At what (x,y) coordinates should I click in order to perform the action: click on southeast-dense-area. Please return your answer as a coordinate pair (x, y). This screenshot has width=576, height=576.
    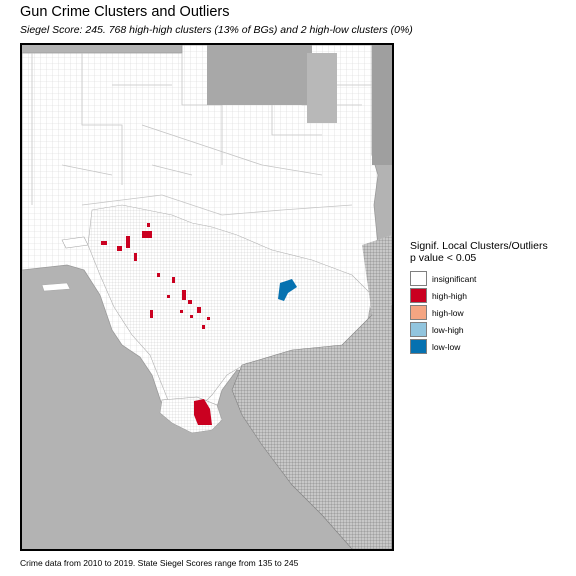
    Looking at the image, I should click on (311, 421).